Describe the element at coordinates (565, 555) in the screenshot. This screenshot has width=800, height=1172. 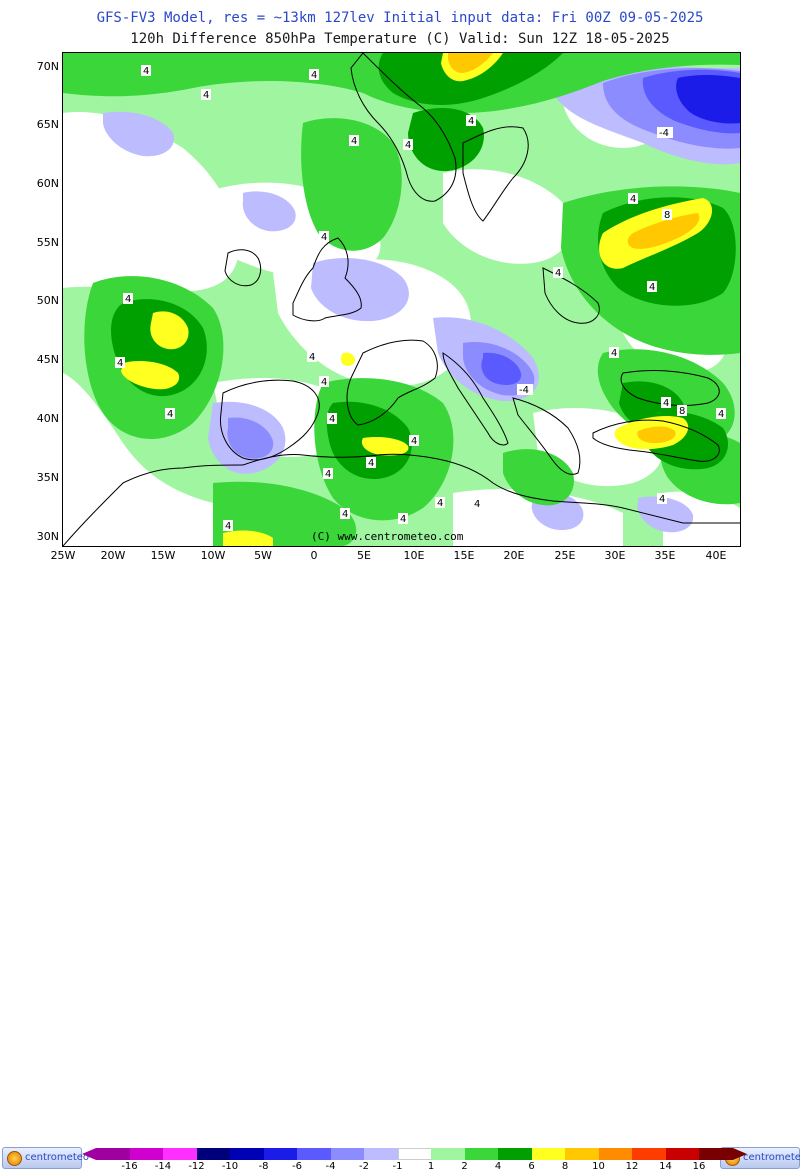
I see `lon-label: 25E` at that location.